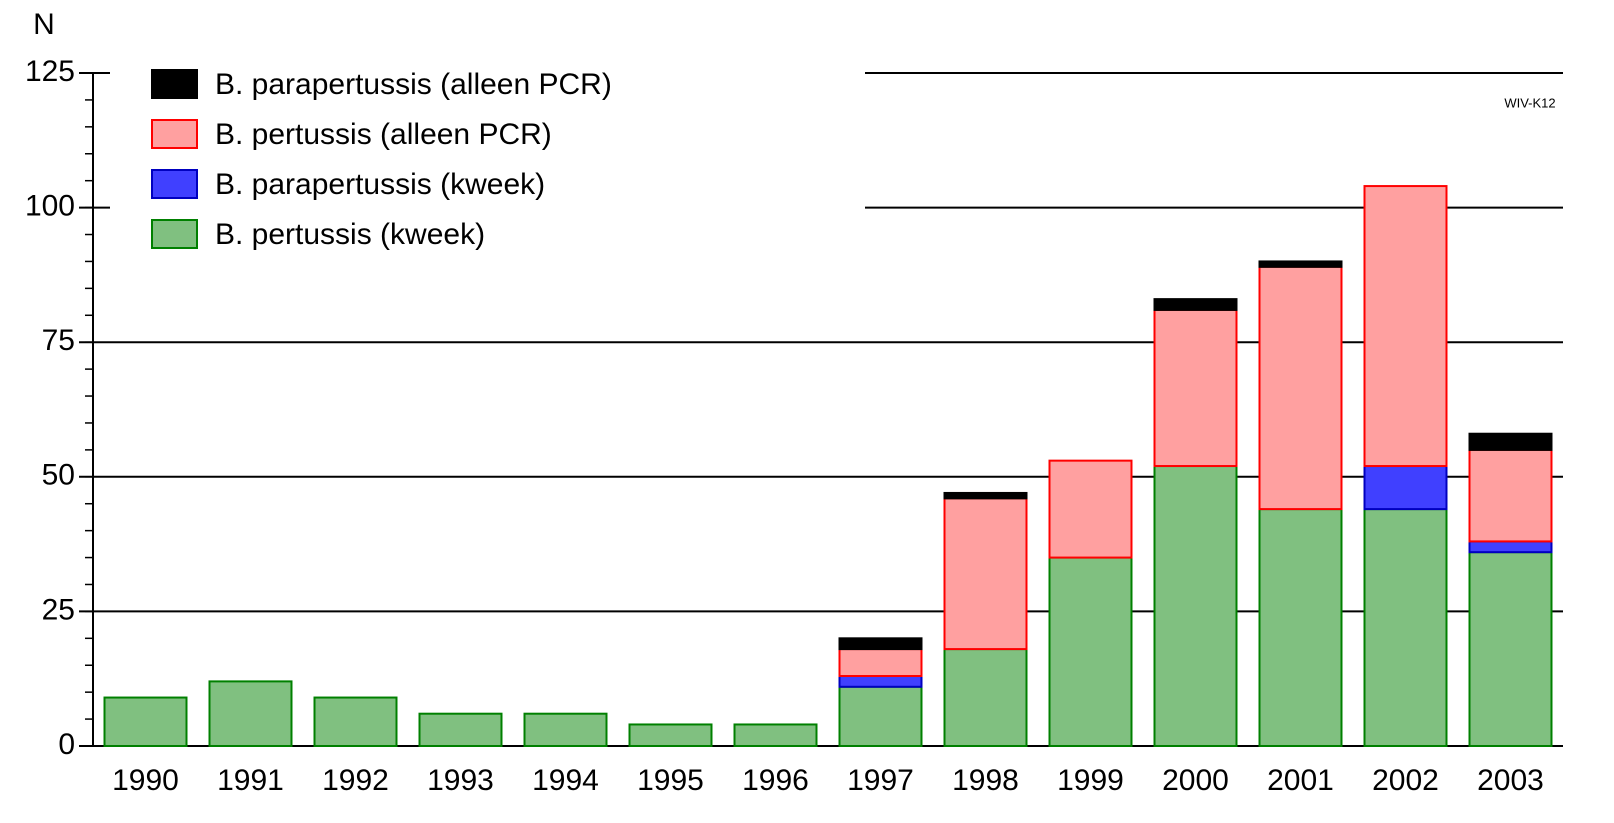 The height and width of the screenshot is (823, 1614). I want to click on y-axis-label: N, so click(44, 24).